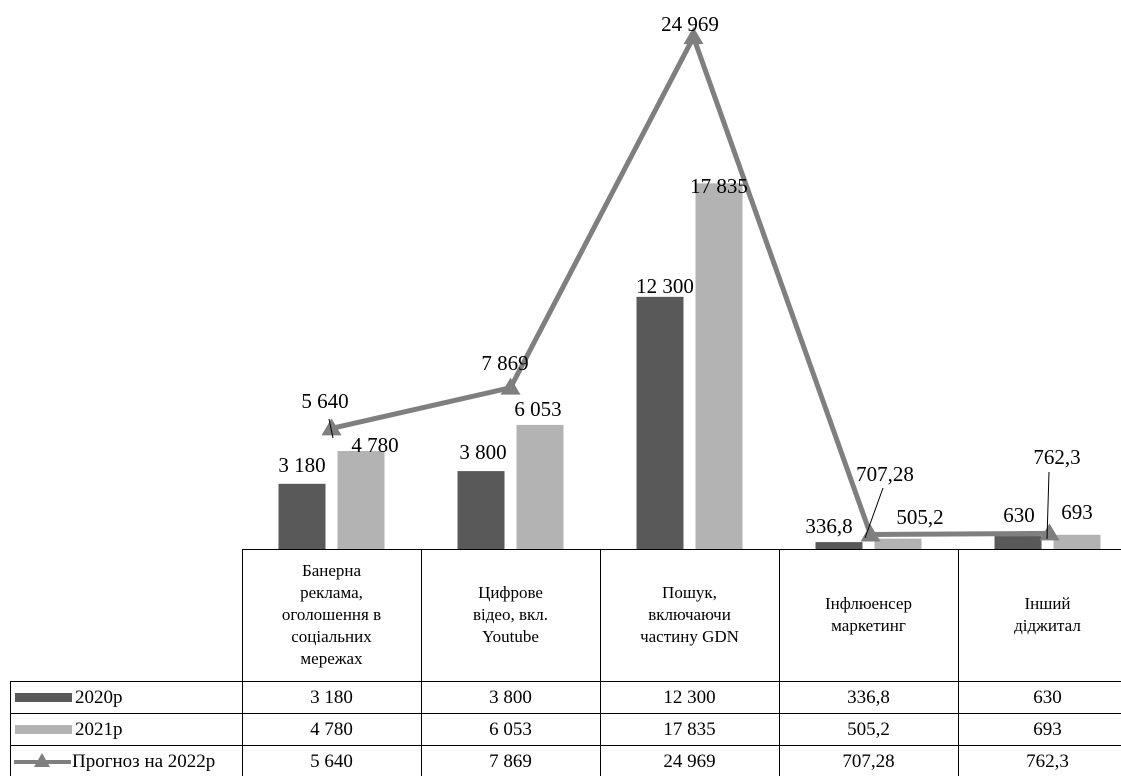 The image size is (1121, 776). I want to click on label-forecast-1: 5 640, so click(324, 401).